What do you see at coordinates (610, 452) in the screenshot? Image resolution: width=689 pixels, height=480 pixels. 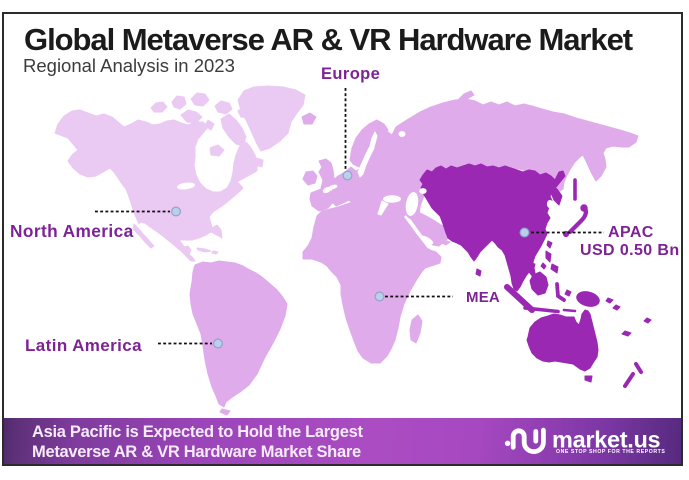 I see `svg-text: ONE STOP SHOP FOR THE REPORTS` at bounding box center [610, 452].